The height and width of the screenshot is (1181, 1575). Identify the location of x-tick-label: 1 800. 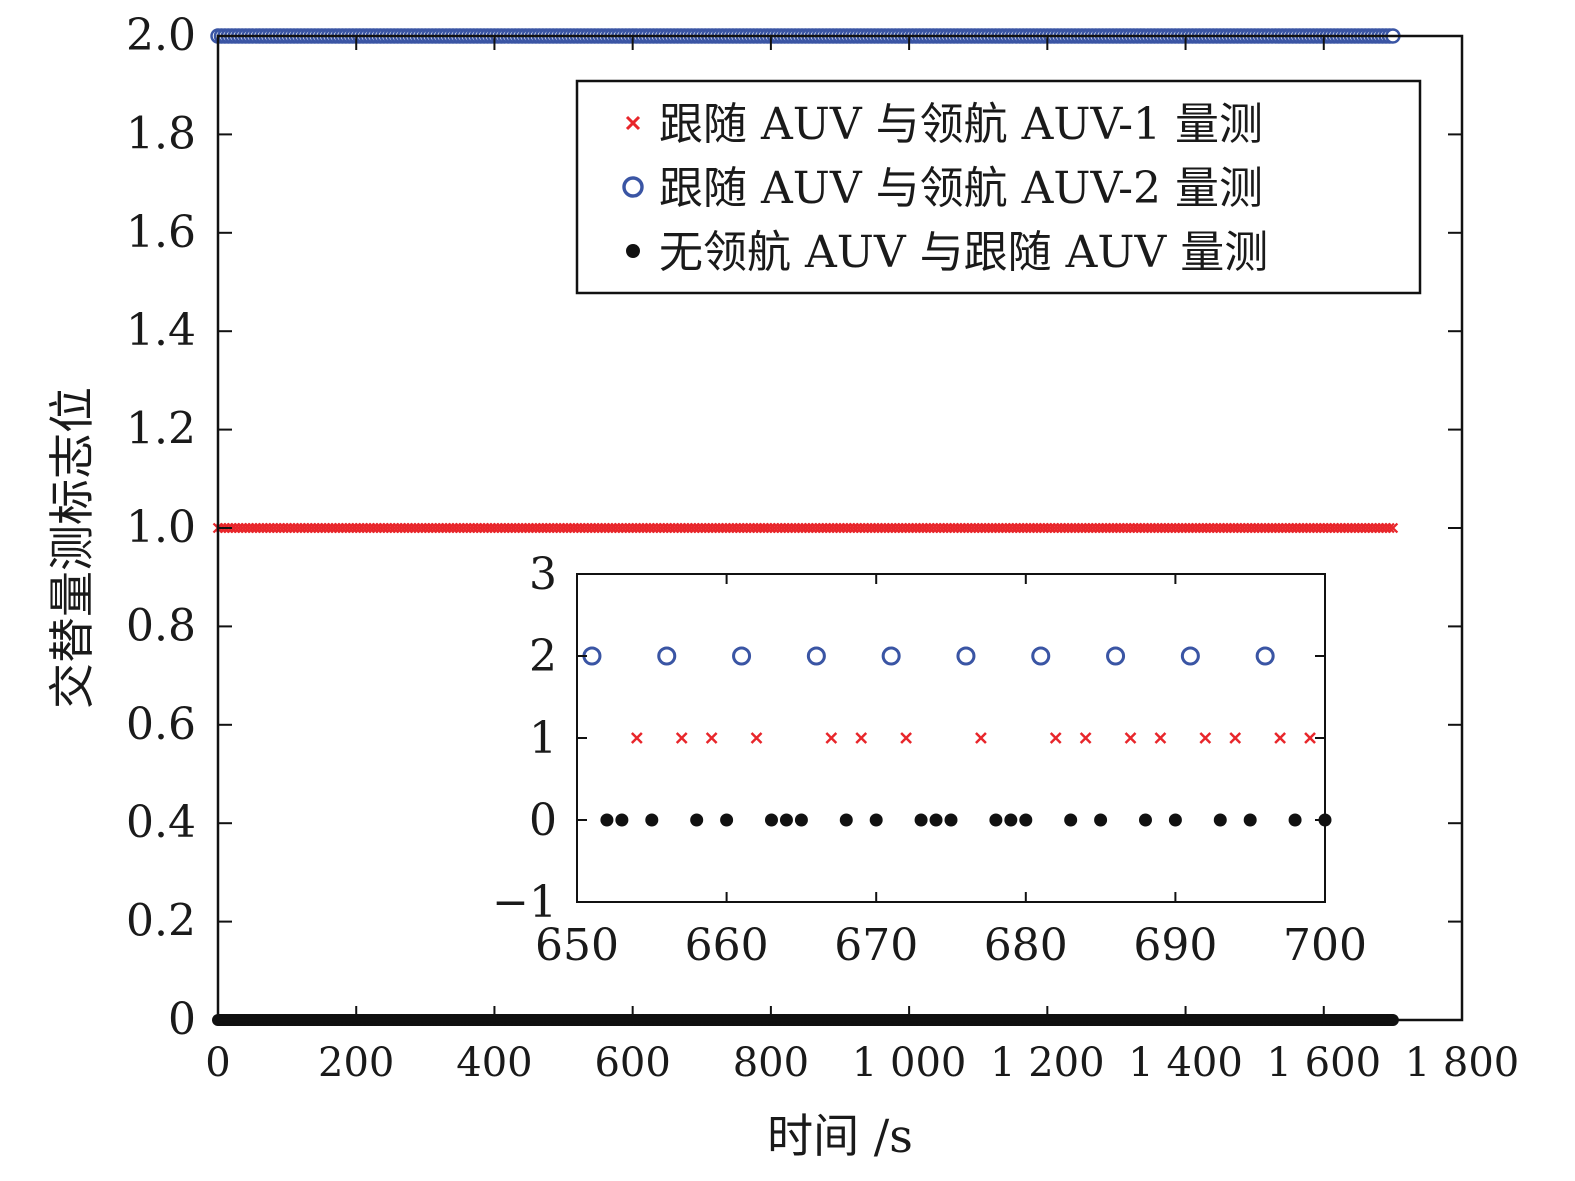
(1462, 1063).